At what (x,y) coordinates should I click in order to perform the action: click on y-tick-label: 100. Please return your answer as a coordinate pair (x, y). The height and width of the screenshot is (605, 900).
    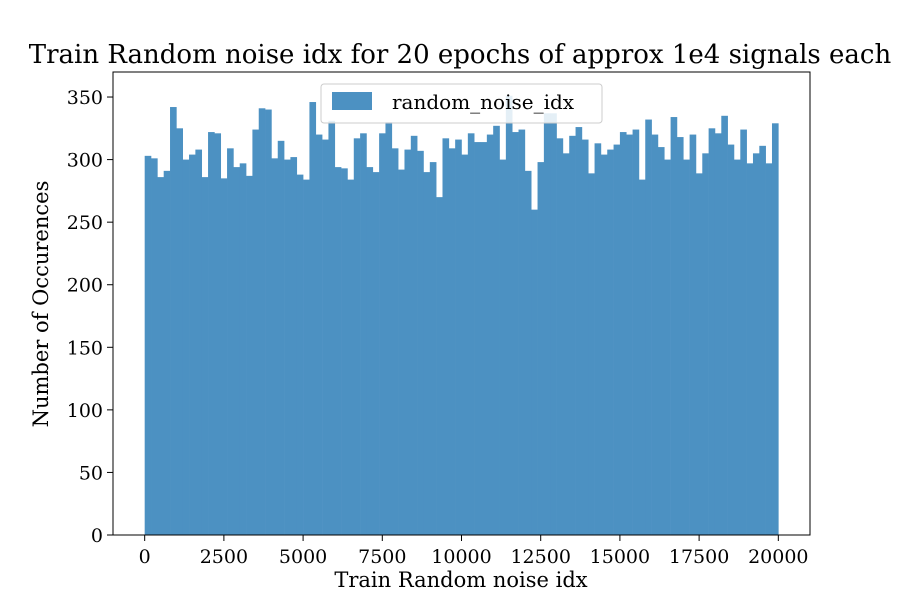
    Looking at the image, I should click on (85, 411).